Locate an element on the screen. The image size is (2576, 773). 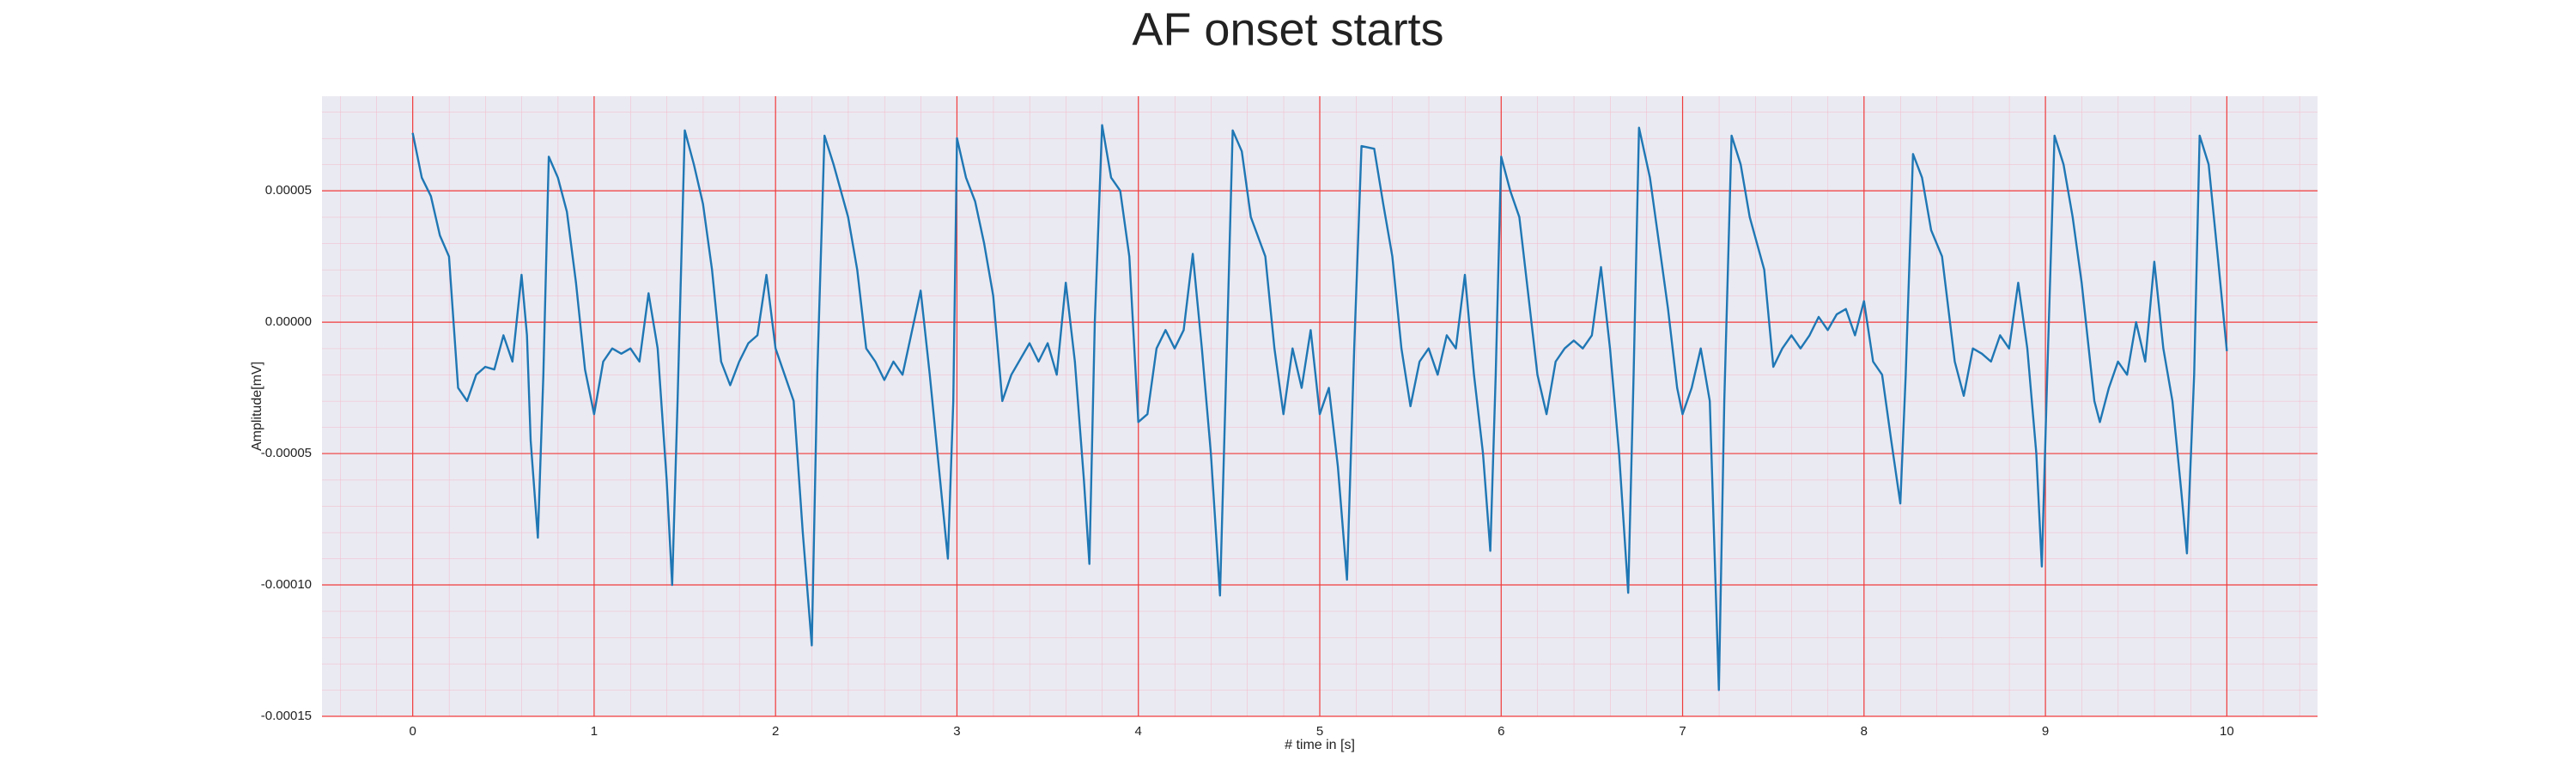
x-axis-label: # time in [s] is located at coordinates (1320, 745).